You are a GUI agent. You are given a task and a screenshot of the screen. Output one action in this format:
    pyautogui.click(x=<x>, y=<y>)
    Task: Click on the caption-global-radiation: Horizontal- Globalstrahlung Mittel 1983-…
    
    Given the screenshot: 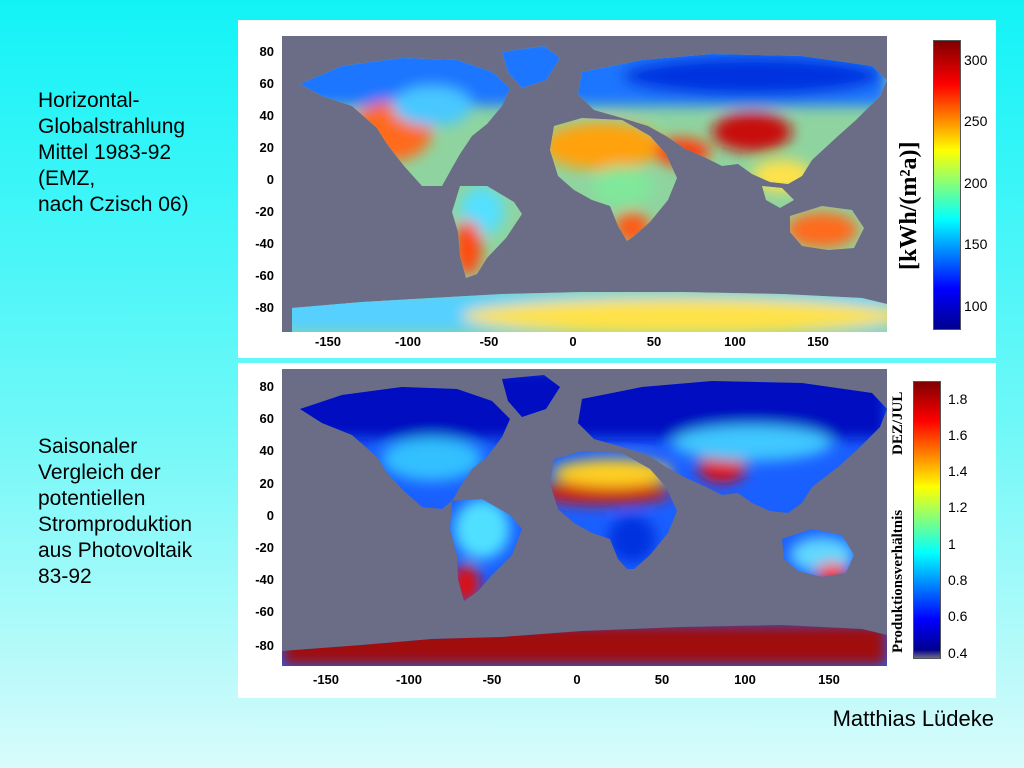 What is the action you would take?
    pyautogui.click(x=113, y=152)
    